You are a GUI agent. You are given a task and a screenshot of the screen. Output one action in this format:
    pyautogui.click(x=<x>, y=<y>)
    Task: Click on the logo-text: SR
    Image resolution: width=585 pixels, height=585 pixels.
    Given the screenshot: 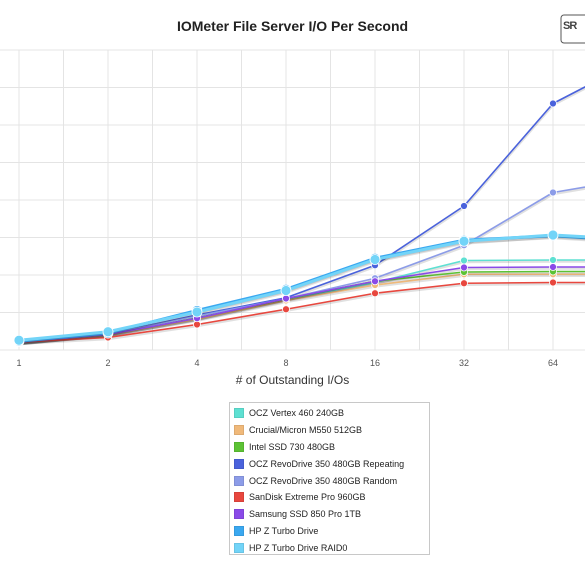 What is the action you would take?
    pyautogui.click(x=570, y=26)
    